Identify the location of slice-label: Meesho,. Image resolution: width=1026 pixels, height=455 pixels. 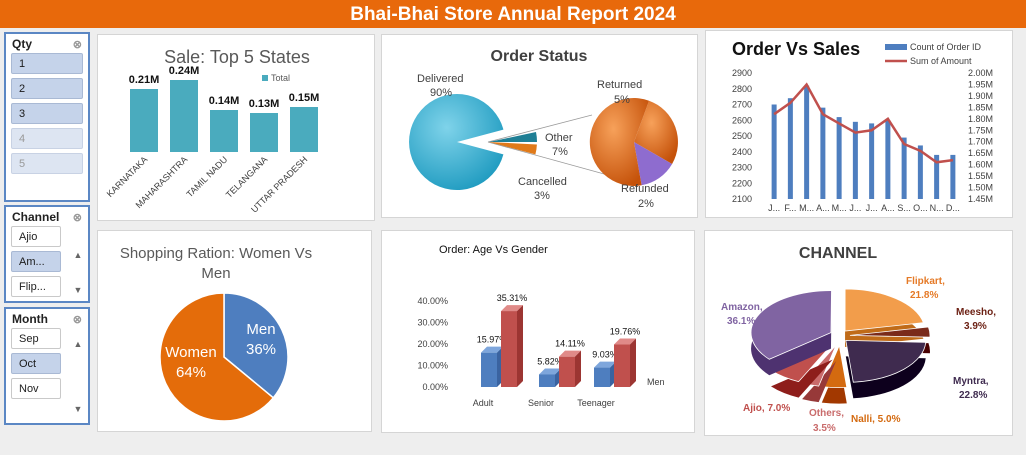
(976, 312).